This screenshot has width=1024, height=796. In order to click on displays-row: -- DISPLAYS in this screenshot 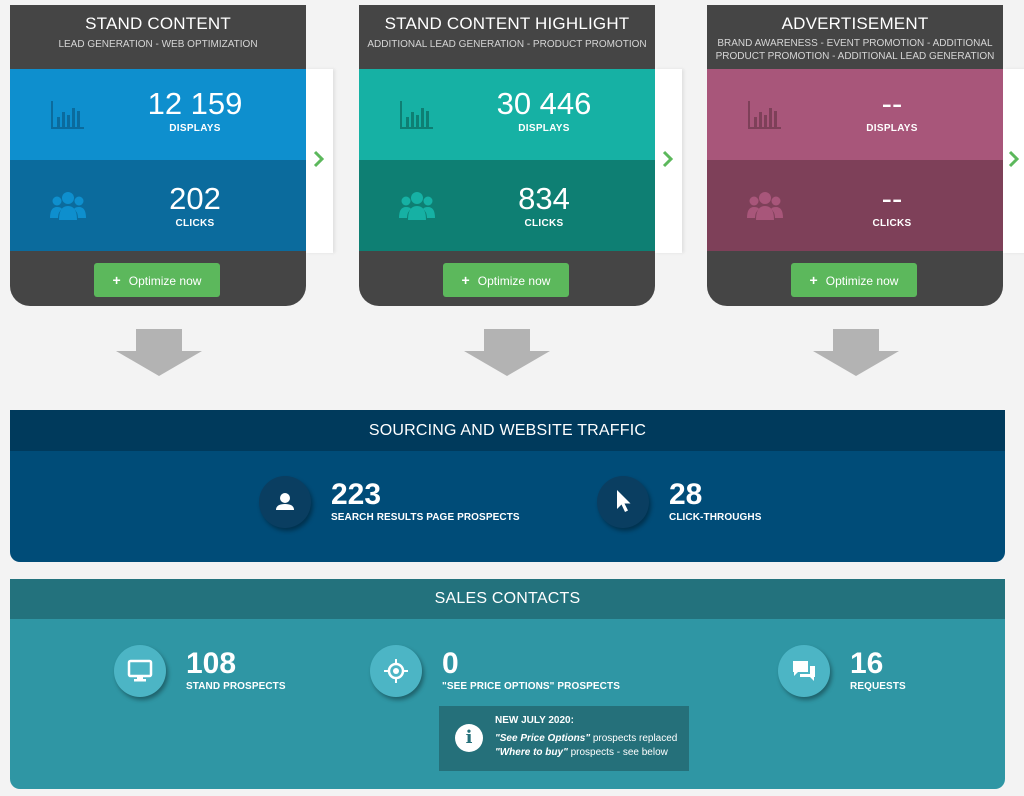, I will do `click(855, 114)`.